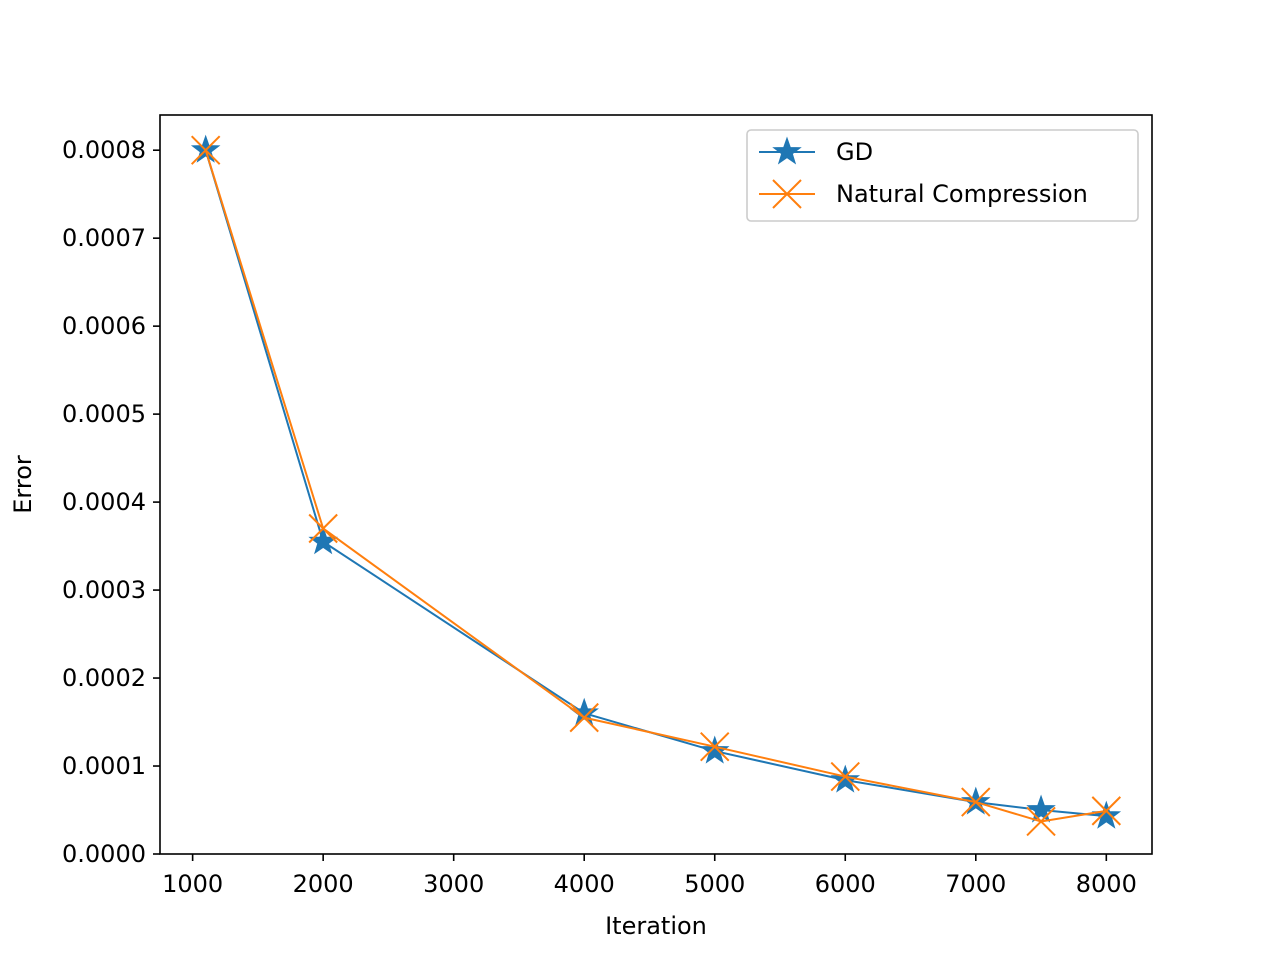 Image resolution: width=1280 pixels, height=960 pixels. I want to click on x-tick-label: 1000, so click(192, 884).